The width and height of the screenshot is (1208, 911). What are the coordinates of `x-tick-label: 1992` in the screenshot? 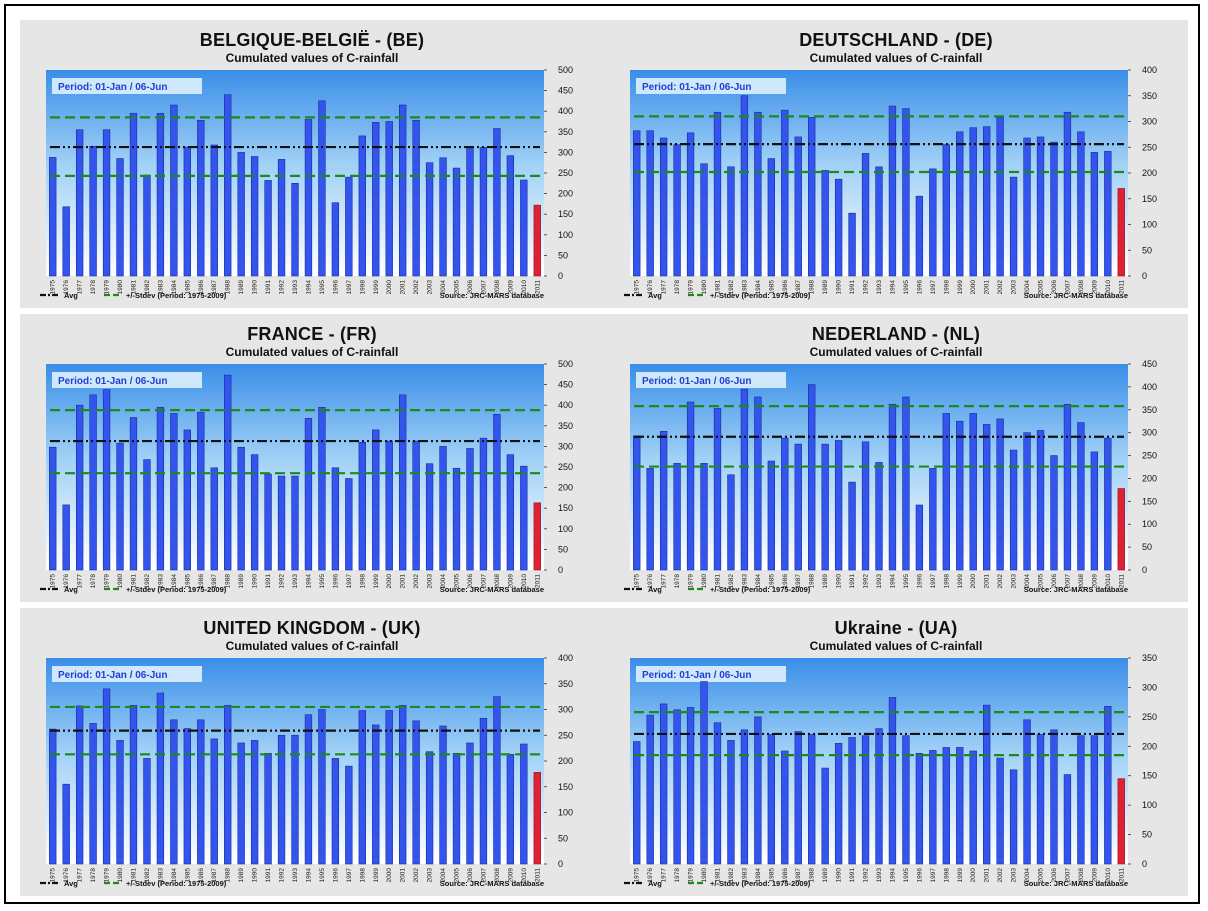 It's located at (282, 581).